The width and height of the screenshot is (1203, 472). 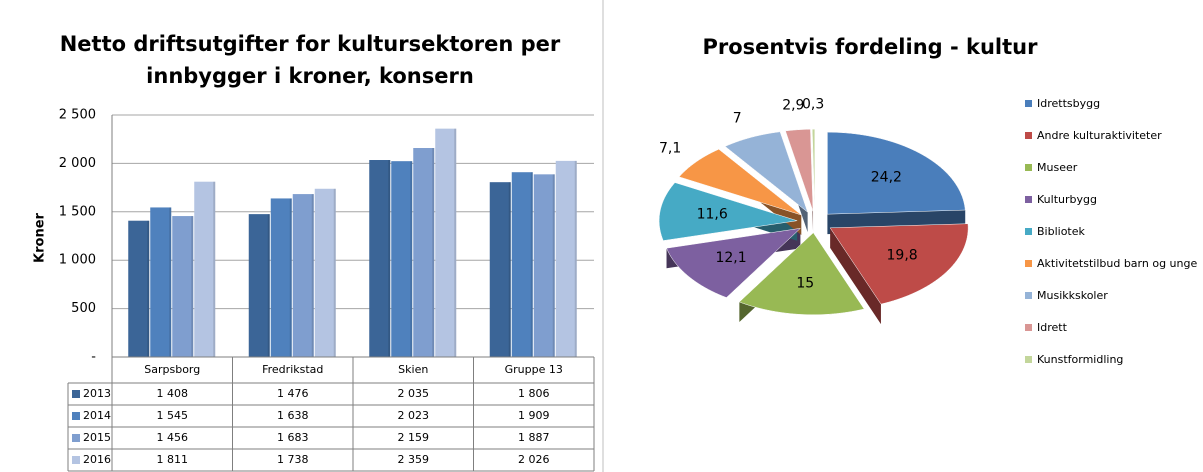 I want to click on table-cell: 1 738, so click(x=293, y=459).